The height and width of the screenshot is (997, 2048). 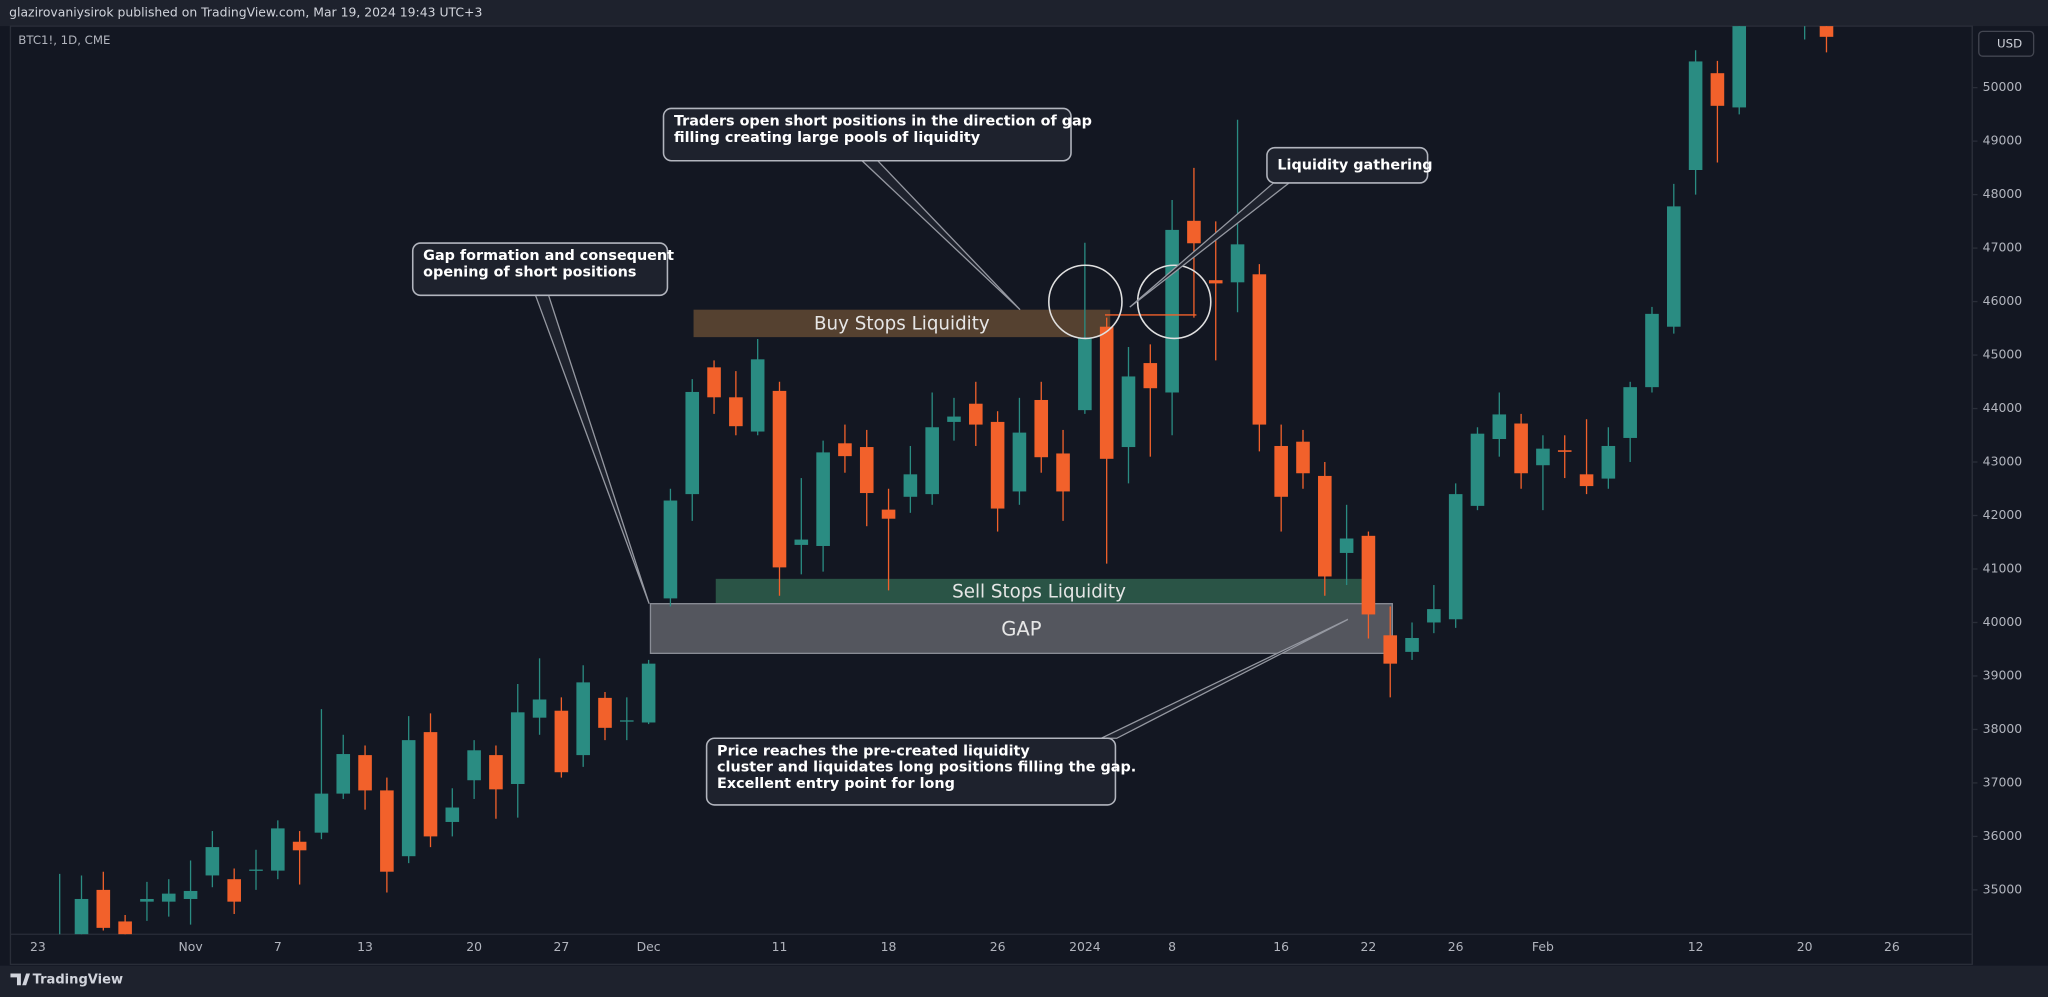 I want to click on footer-logo-icon, so click(x=20, y=979).